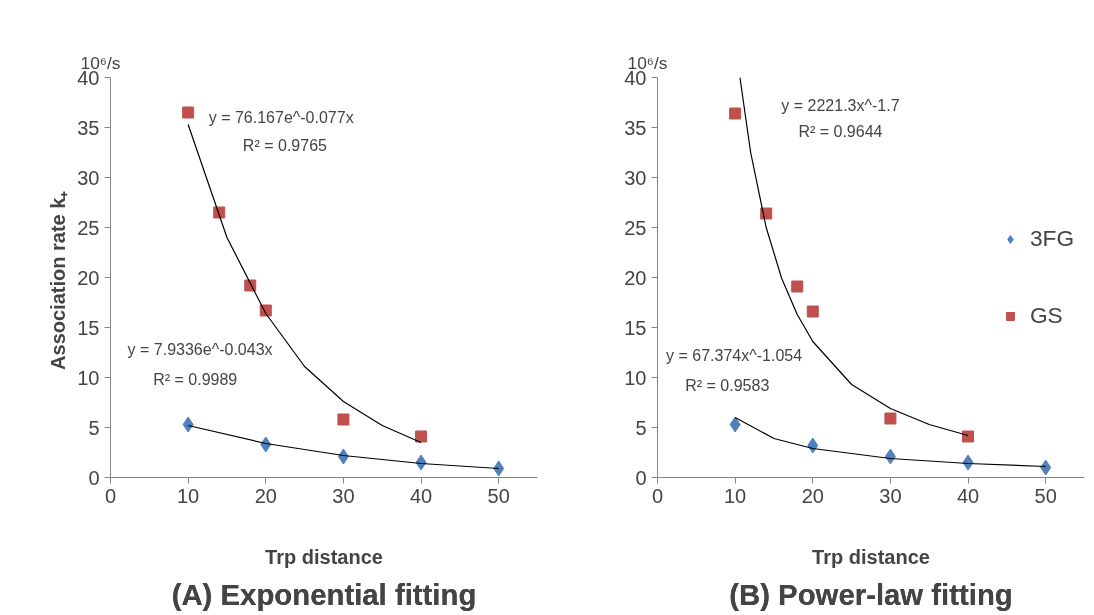  I want to click on annotation: y = 7.9336e^-0.043x, so click(200, 349).